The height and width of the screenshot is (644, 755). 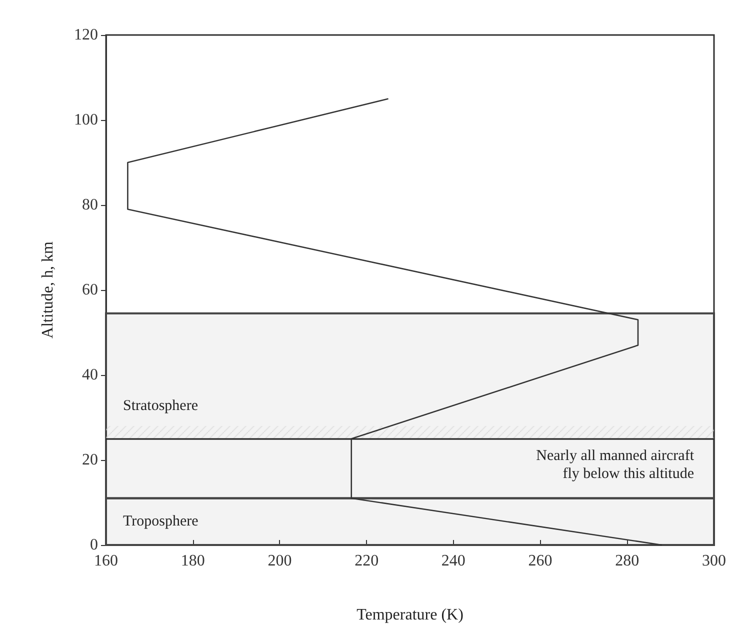 I want to click on band-label: Stratosphere, so click(x=160, y=406).